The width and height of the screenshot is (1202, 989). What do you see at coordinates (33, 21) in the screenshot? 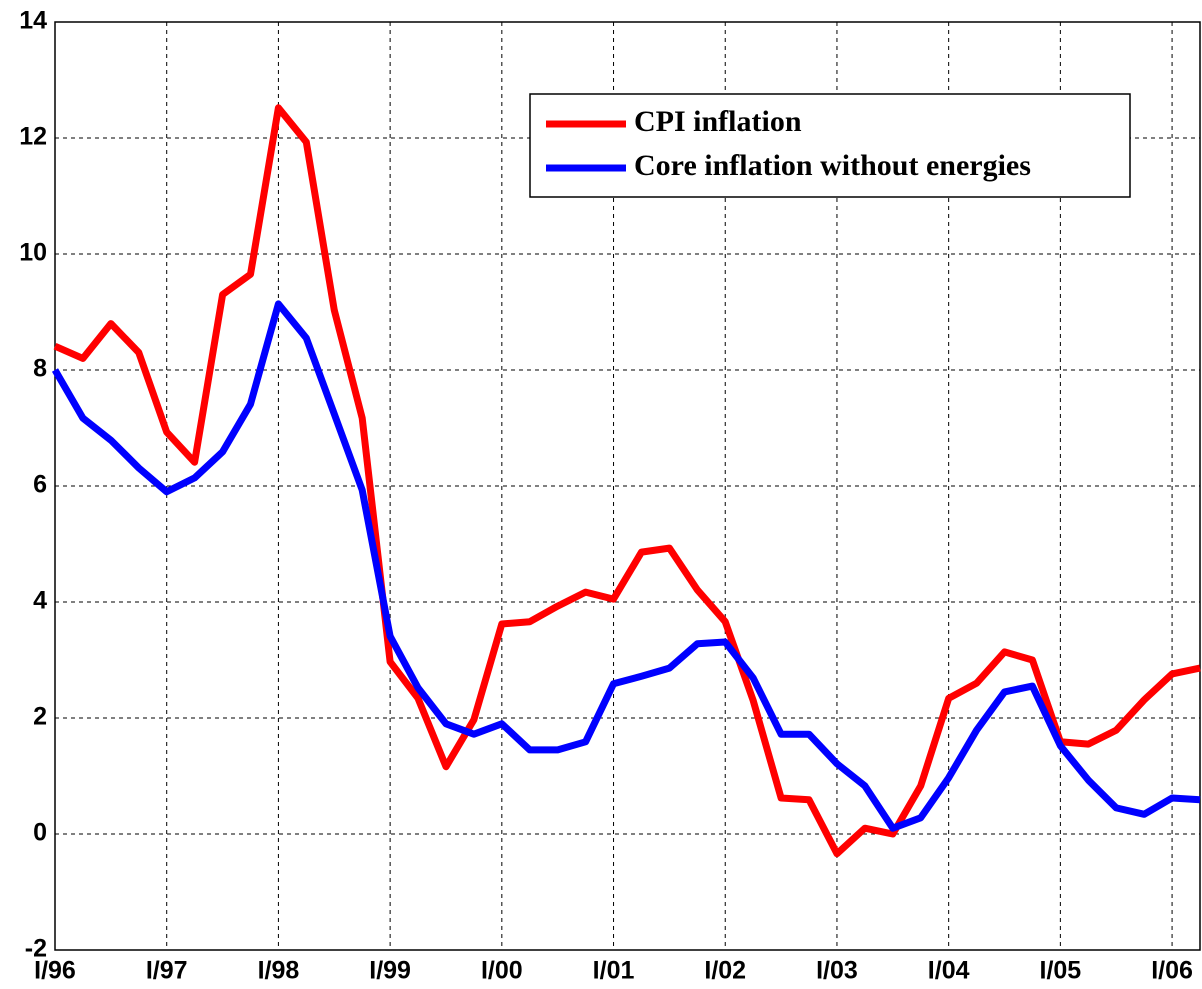
I see `y-tick-label: 14` at bounding box center [33, 21].